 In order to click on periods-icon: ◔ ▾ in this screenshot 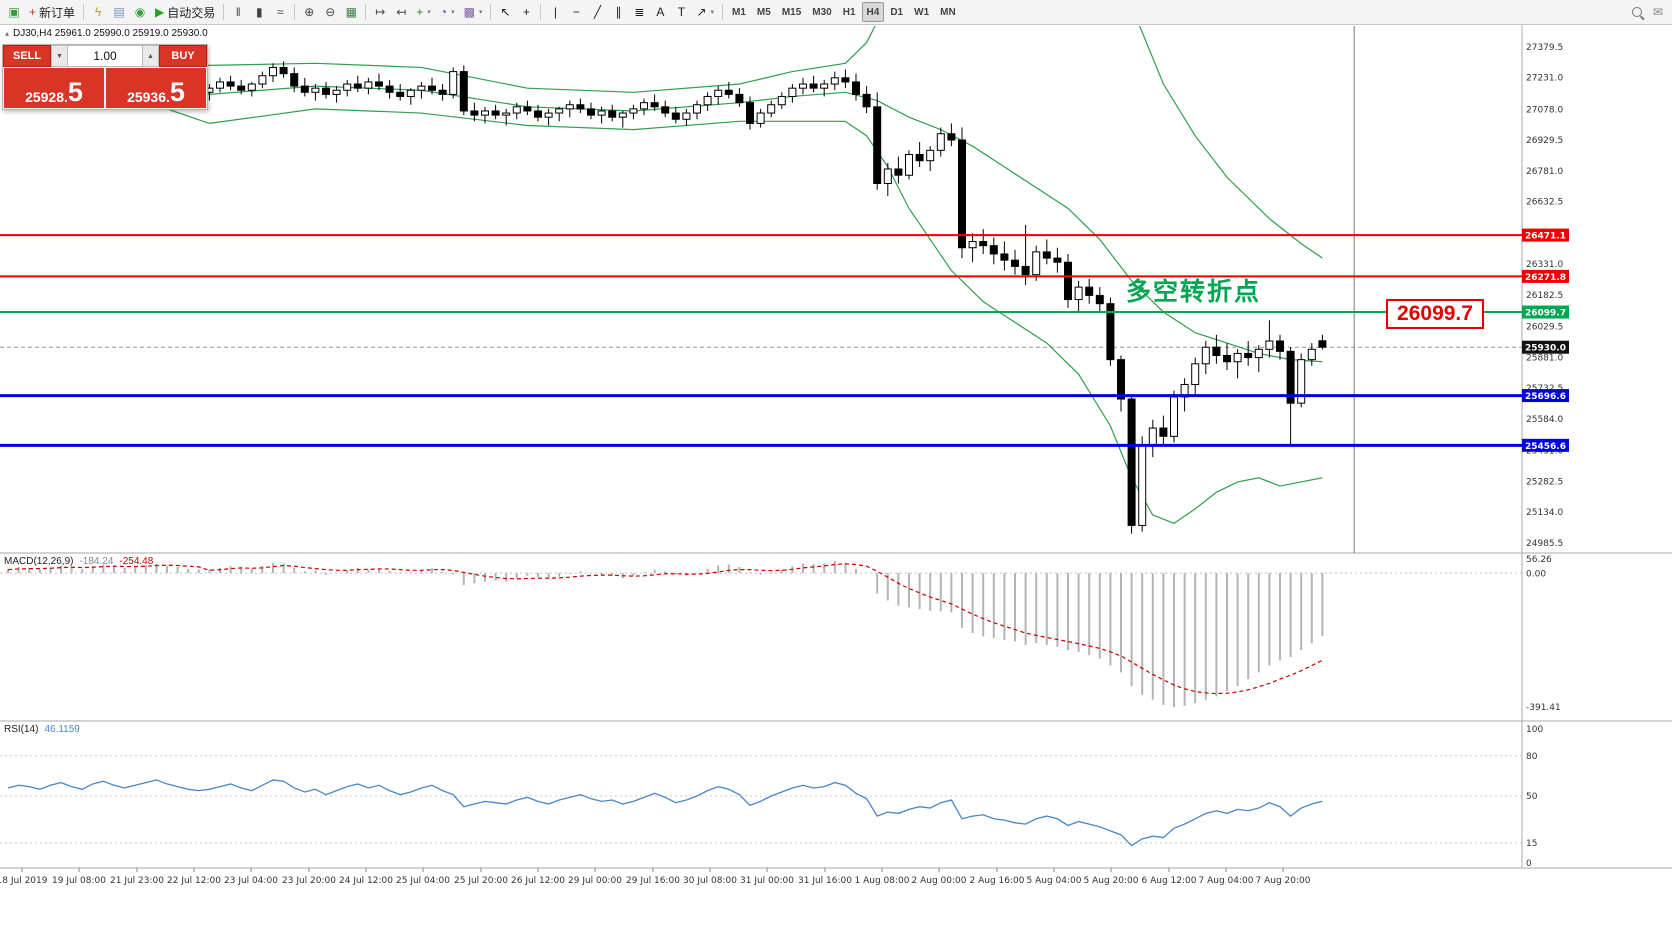, I will do `click(447, 12)`.